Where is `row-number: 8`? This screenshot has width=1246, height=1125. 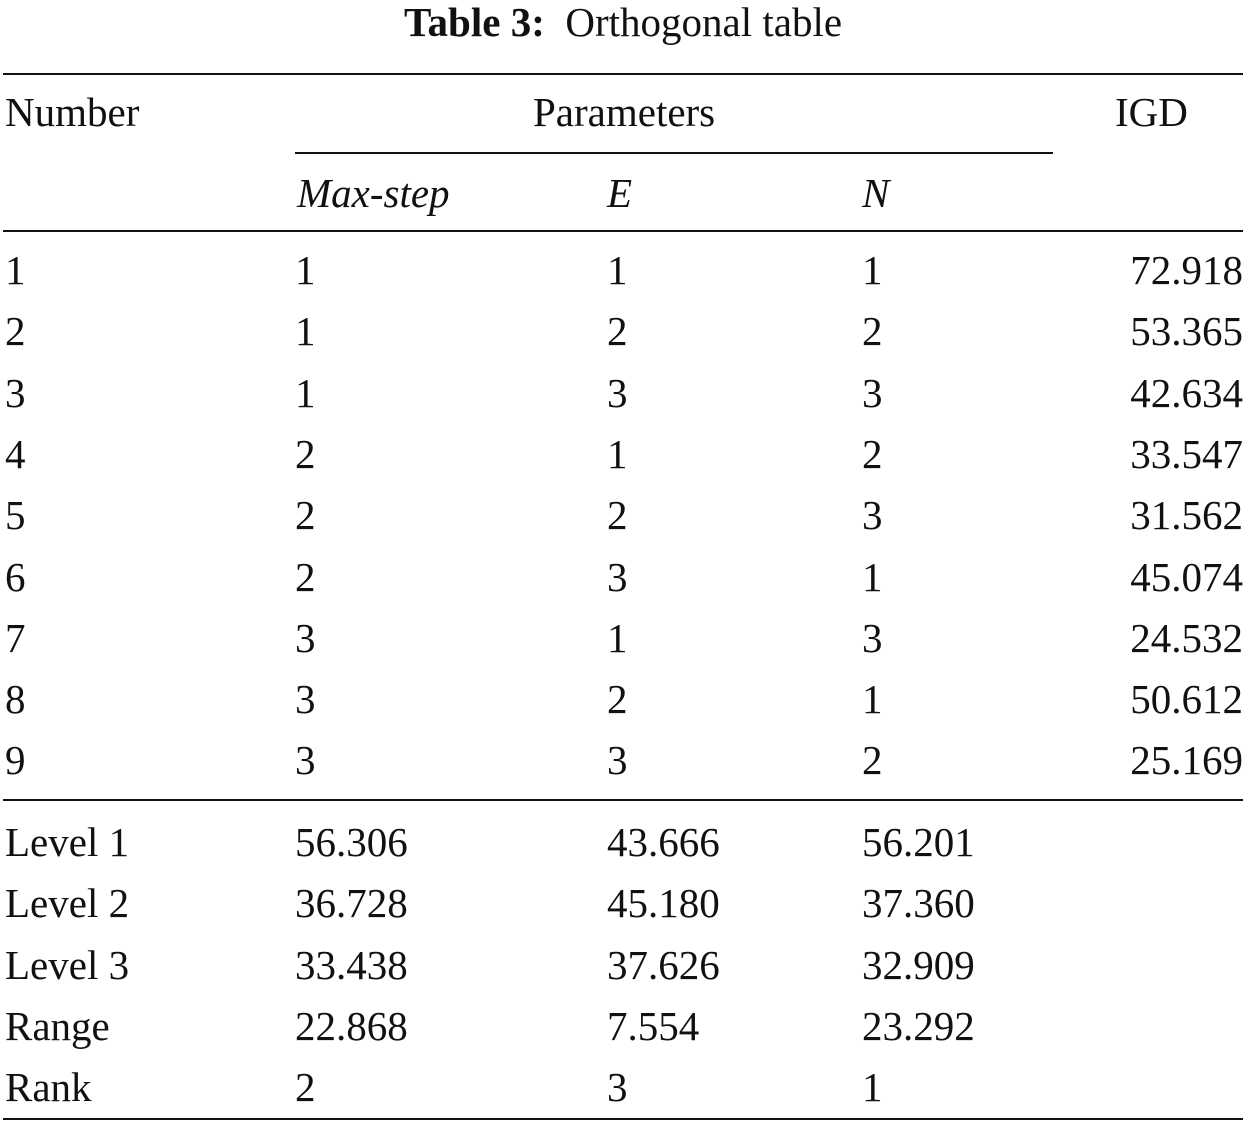 row-number: 8 is located at coordinates (15, 699).